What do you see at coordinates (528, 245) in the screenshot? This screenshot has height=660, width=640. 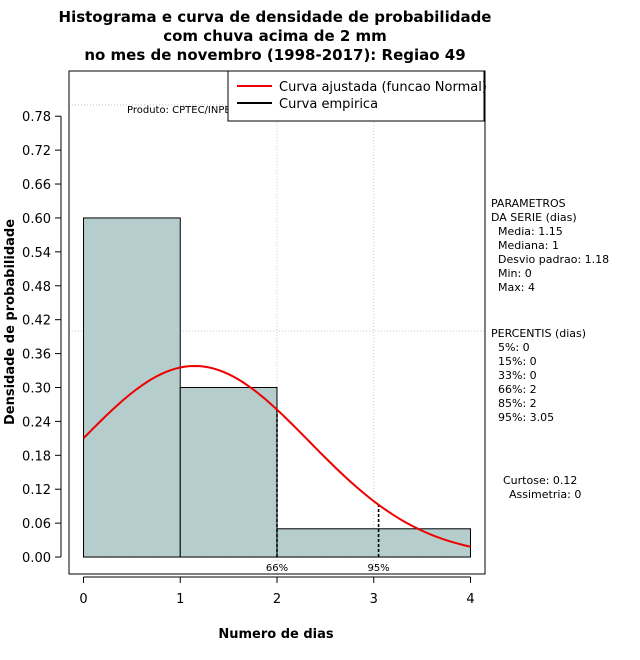 I see `param-mediana: Mediana: 1` at bounding box center [528, 245].